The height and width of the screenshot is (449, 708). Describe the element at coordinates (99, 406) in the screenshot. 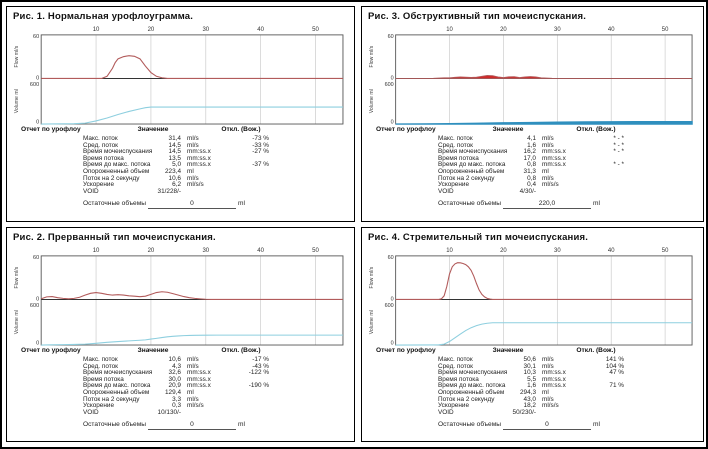

I see `cell-label: Ускорение` at that location.